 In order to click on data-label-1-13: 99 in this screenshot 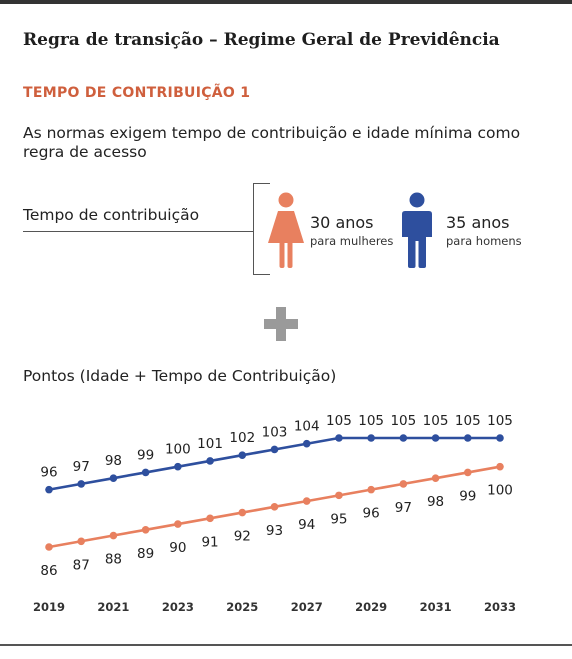, I will do `click(467, 496)`.